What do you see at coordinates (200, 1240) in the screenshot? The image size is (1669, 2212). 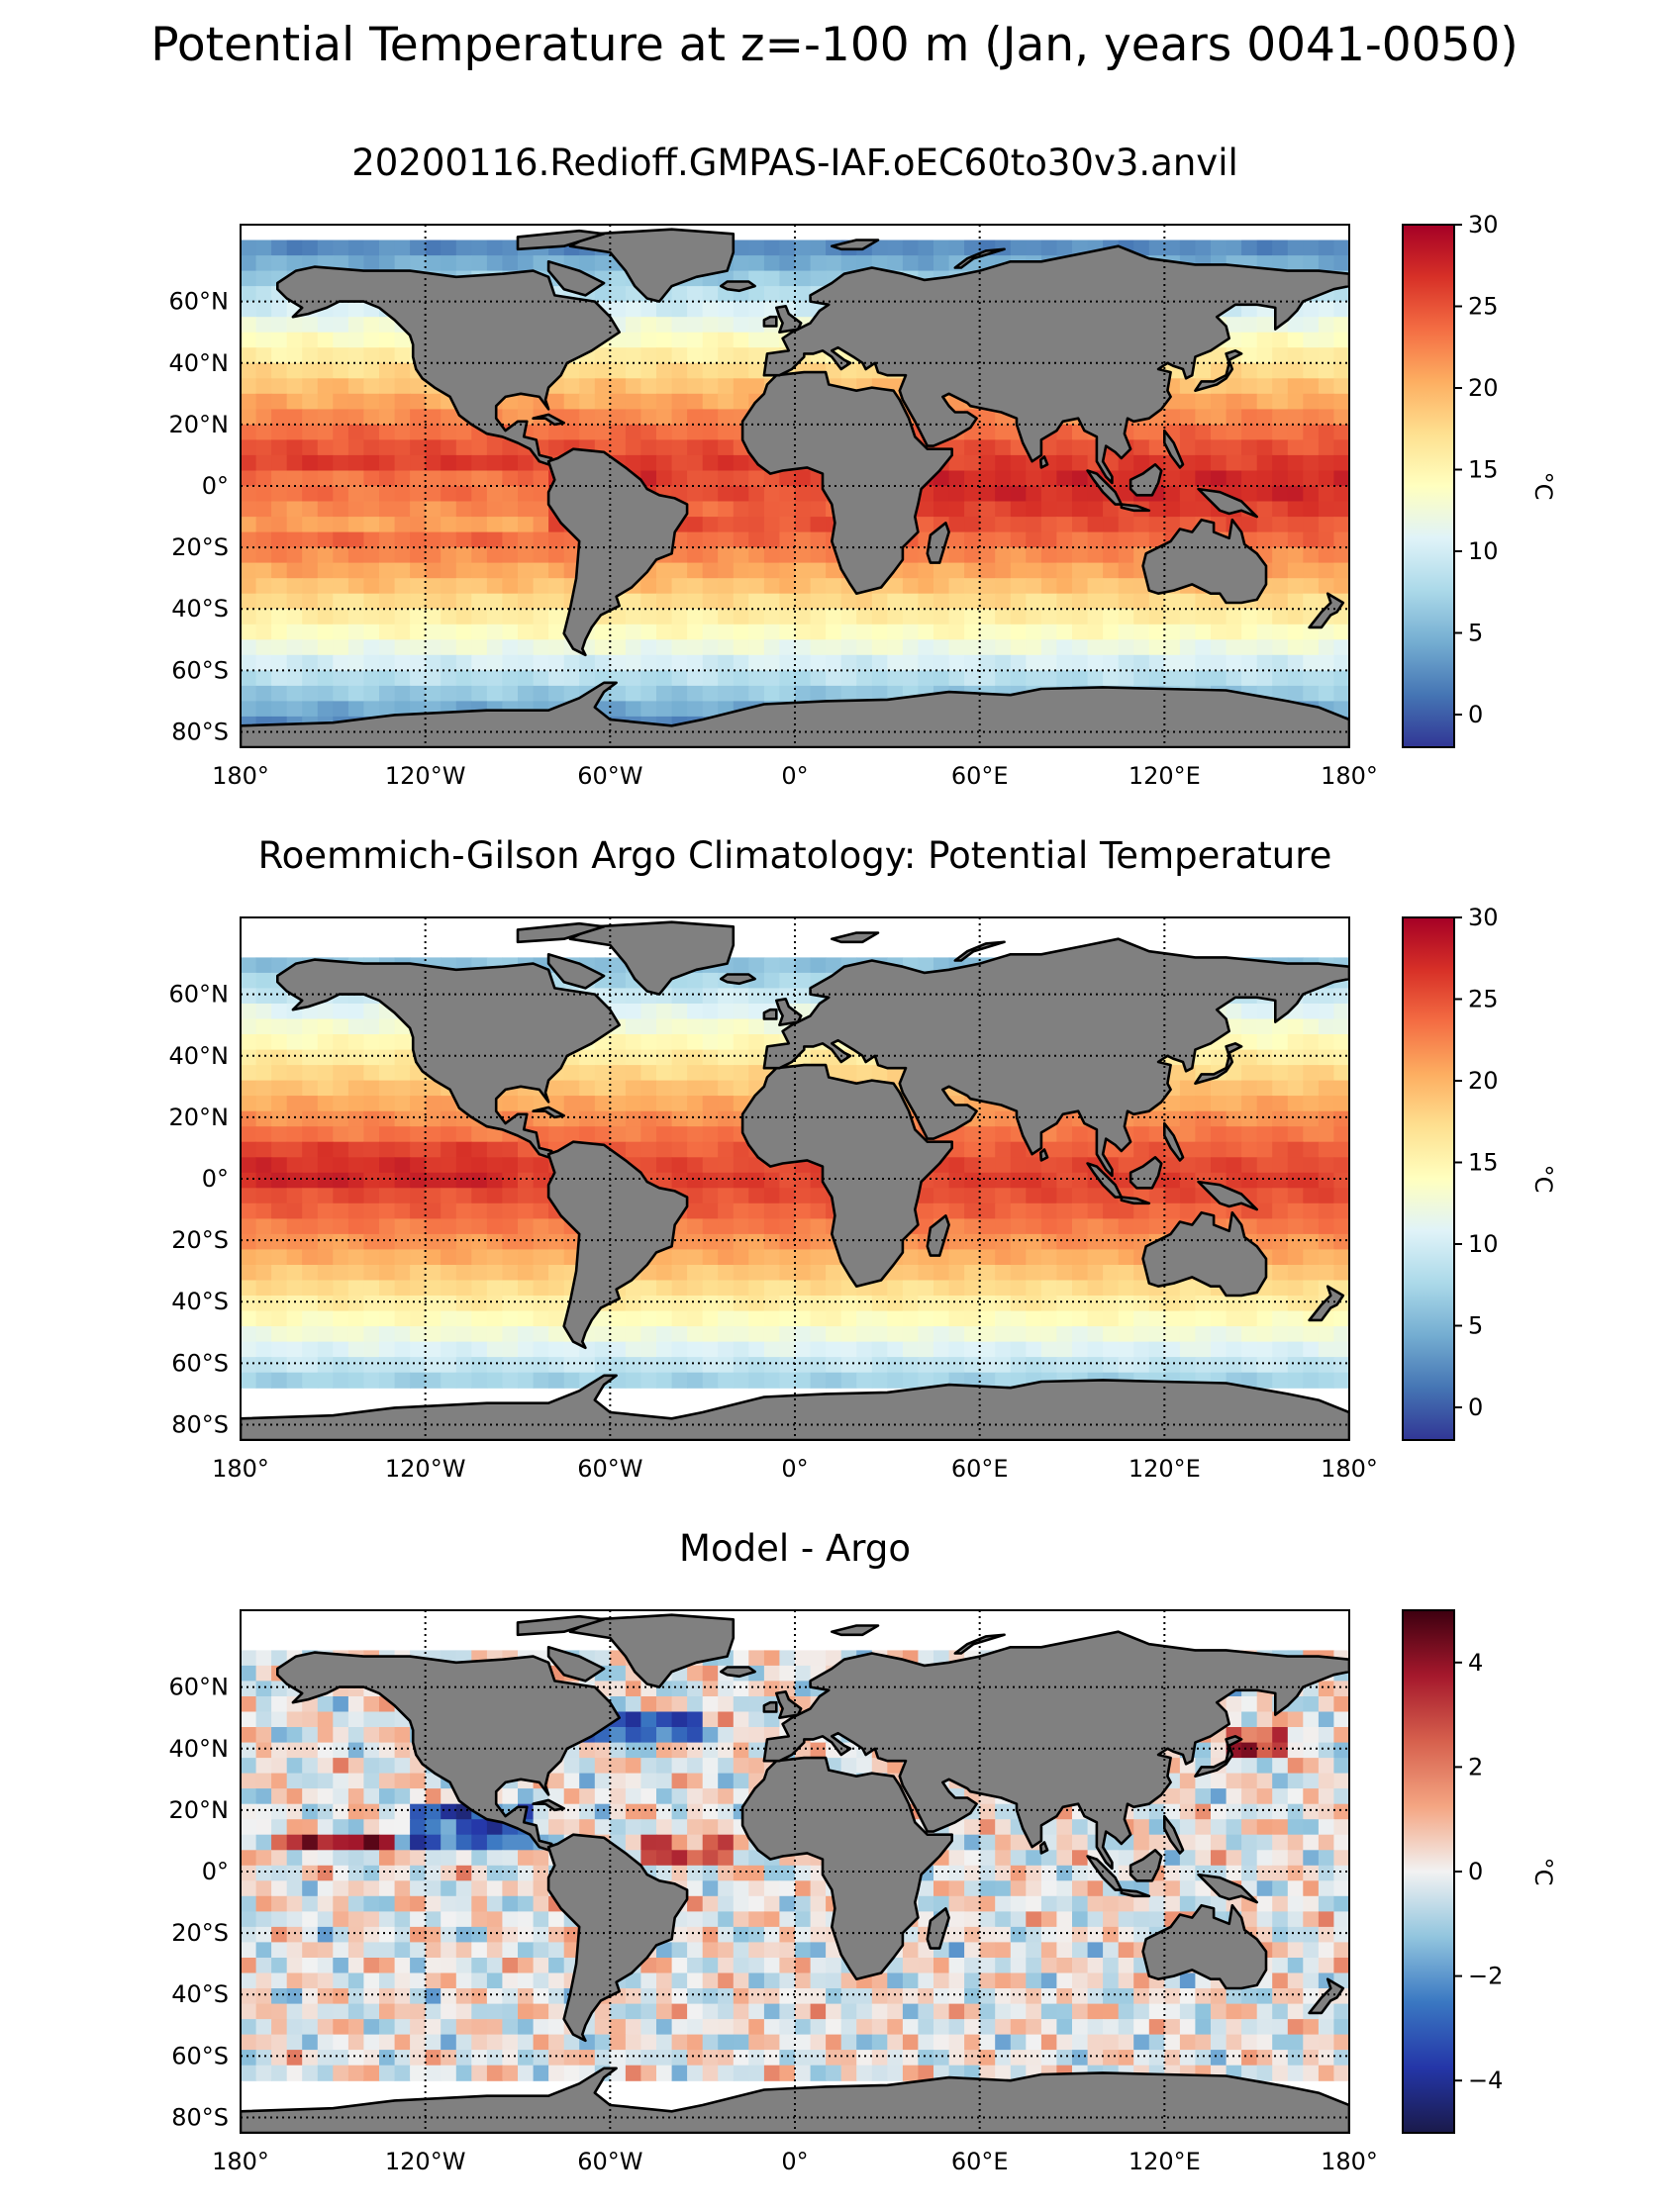 I see `lat-tick-label: 20°S` at bounding box center [200, 1240].